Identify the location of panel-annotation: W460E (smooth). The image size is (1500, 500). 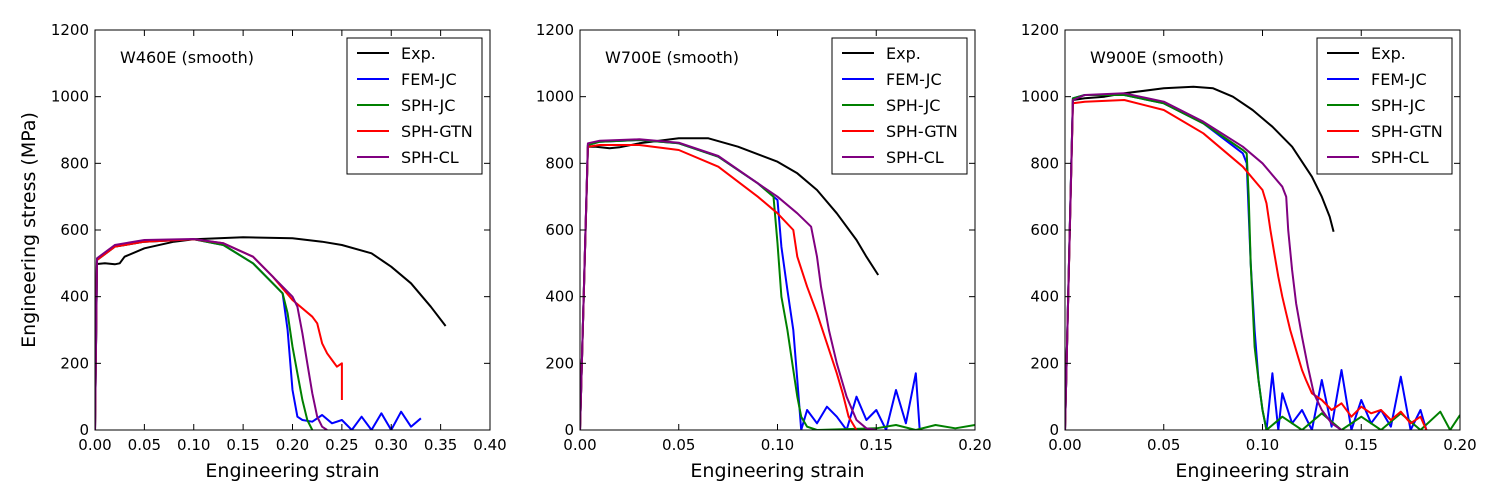
(187, 57).